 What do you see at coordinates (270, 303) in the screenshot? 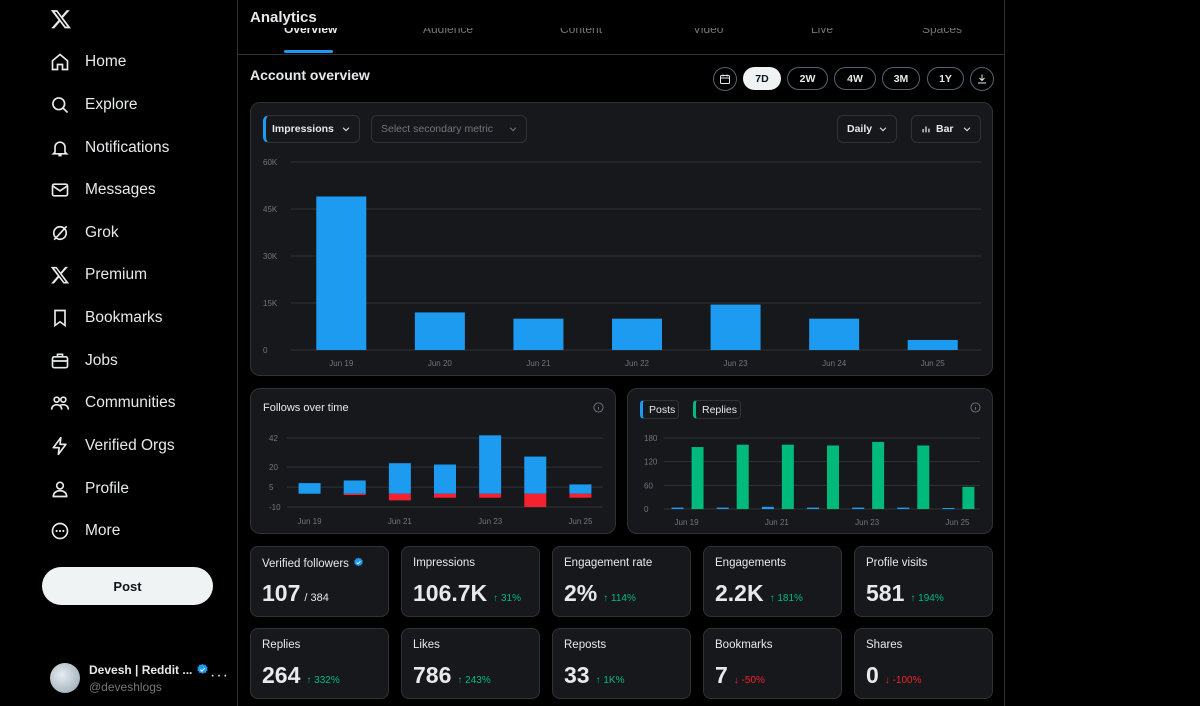
I see `y-tick-label: 15K` at bounding box center [270, 303].